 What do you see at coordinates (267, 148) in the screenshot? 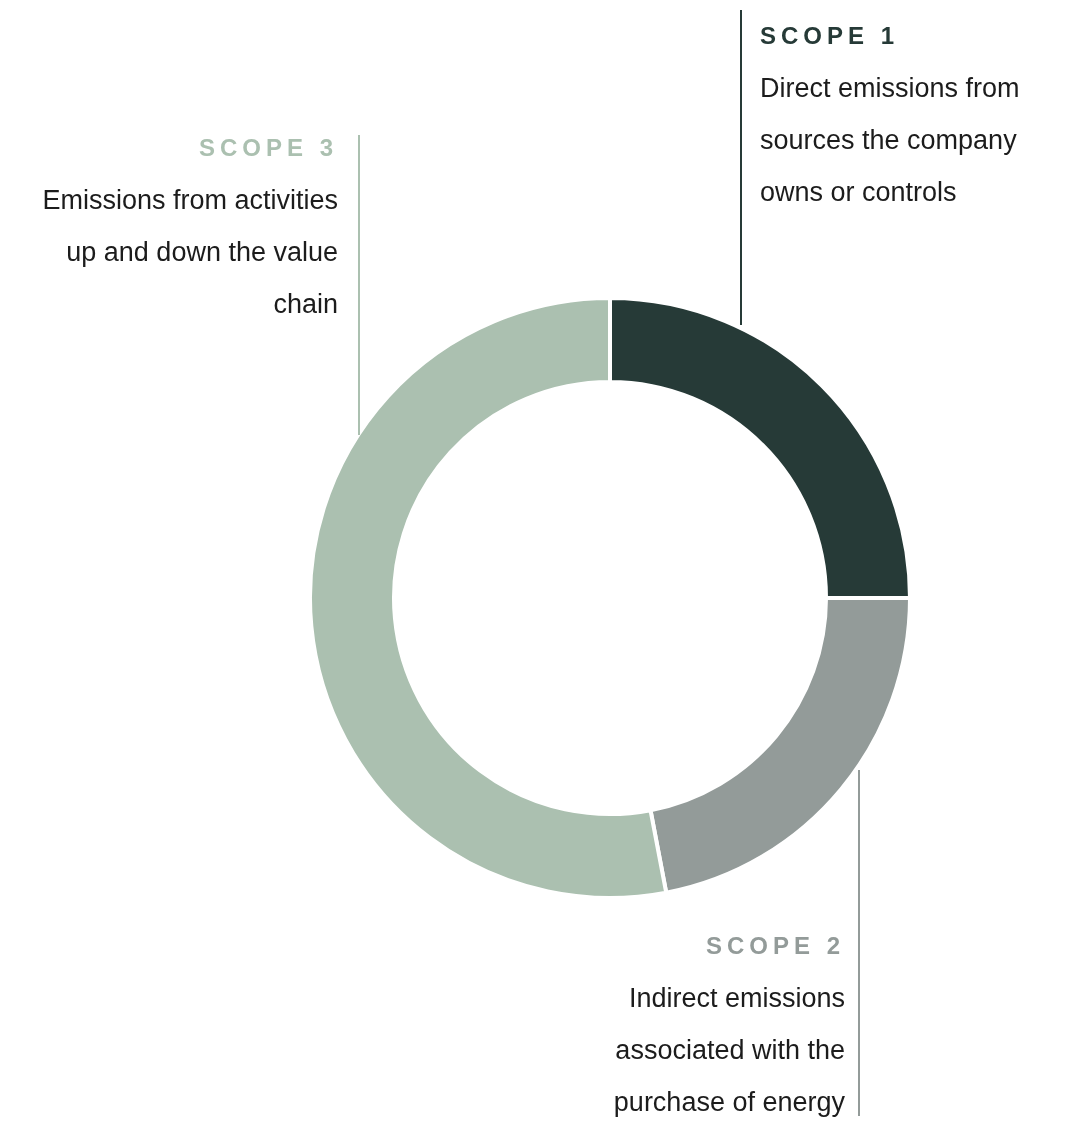
I see `slice-label: SCOPE 3` at bounding box center [267, 148].